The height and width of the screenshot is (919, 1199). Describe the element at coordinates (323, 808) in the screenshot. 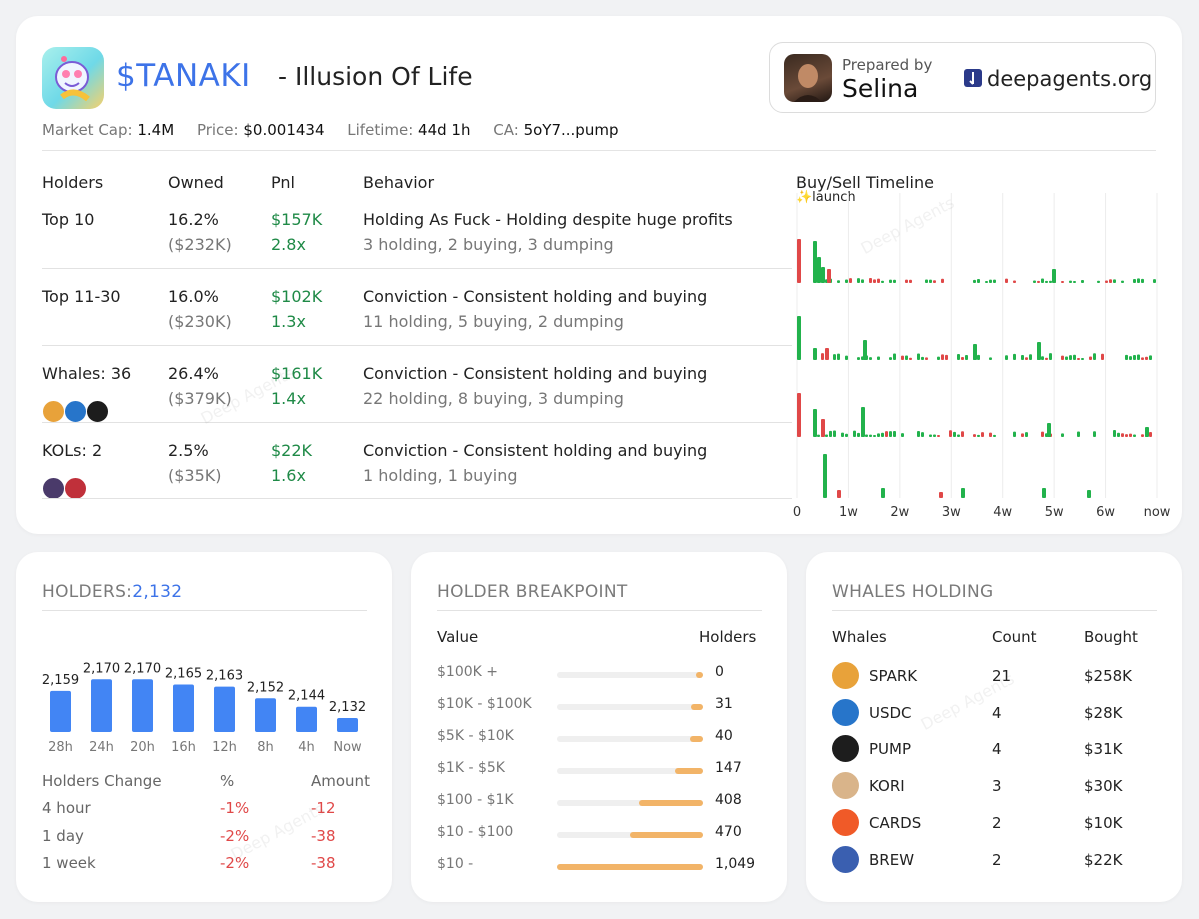

I see `change-amount: -12` at that location.